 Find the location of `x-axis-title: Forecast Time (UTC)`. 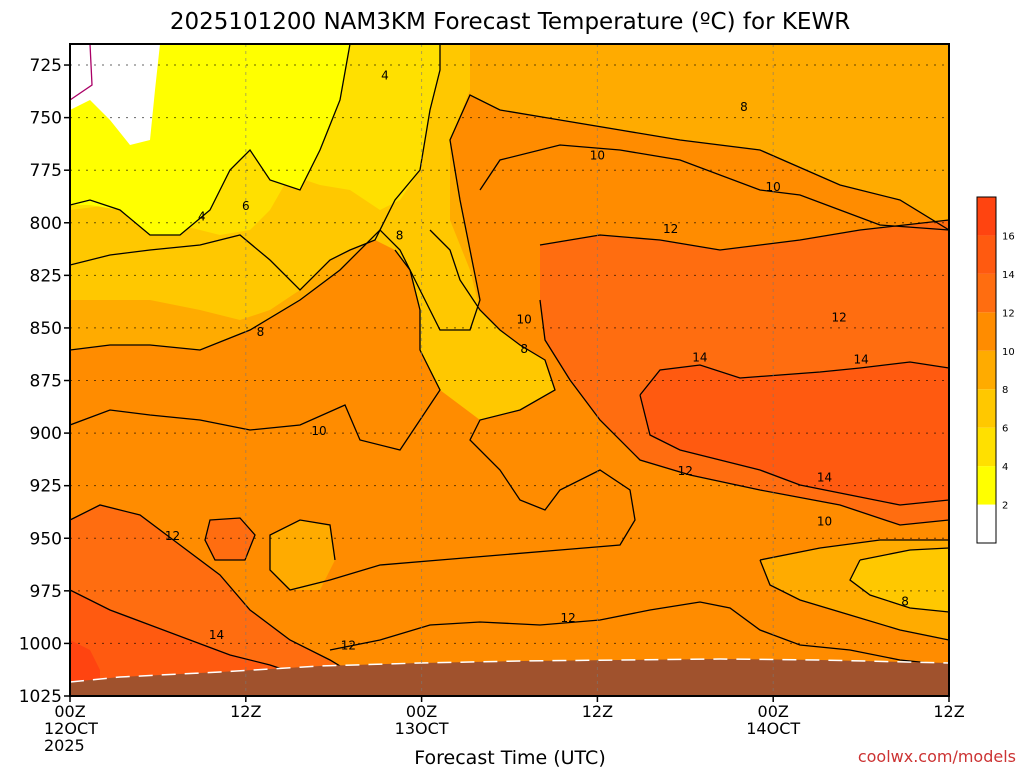

x-axis-title: Forecast Time (UTC) is located at coordinates (509, 757).